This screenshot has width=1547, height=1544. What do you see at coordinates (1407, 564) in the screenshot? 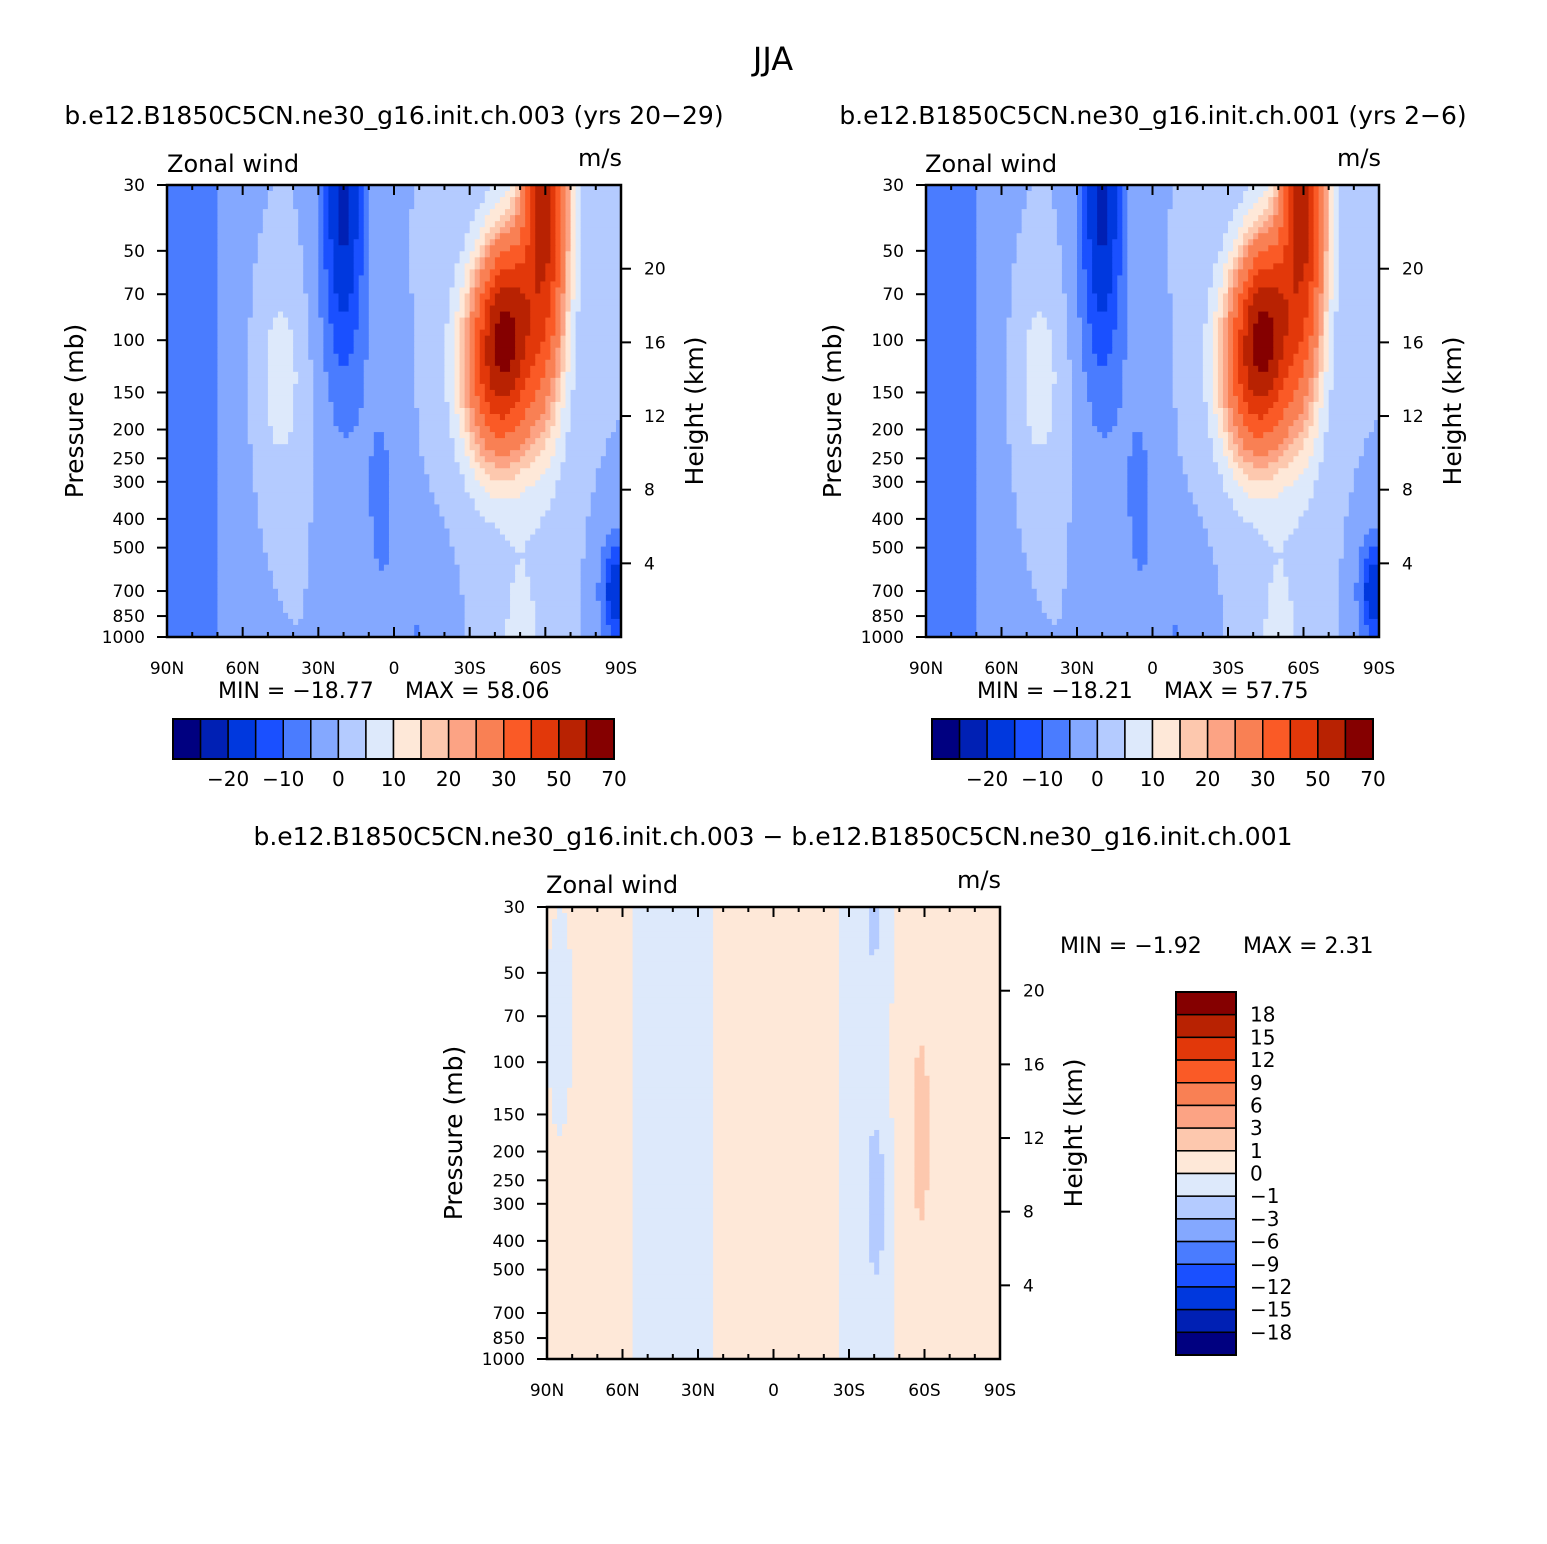
I see `y2-tick-label: 4` at bounding box center [1407, 564].